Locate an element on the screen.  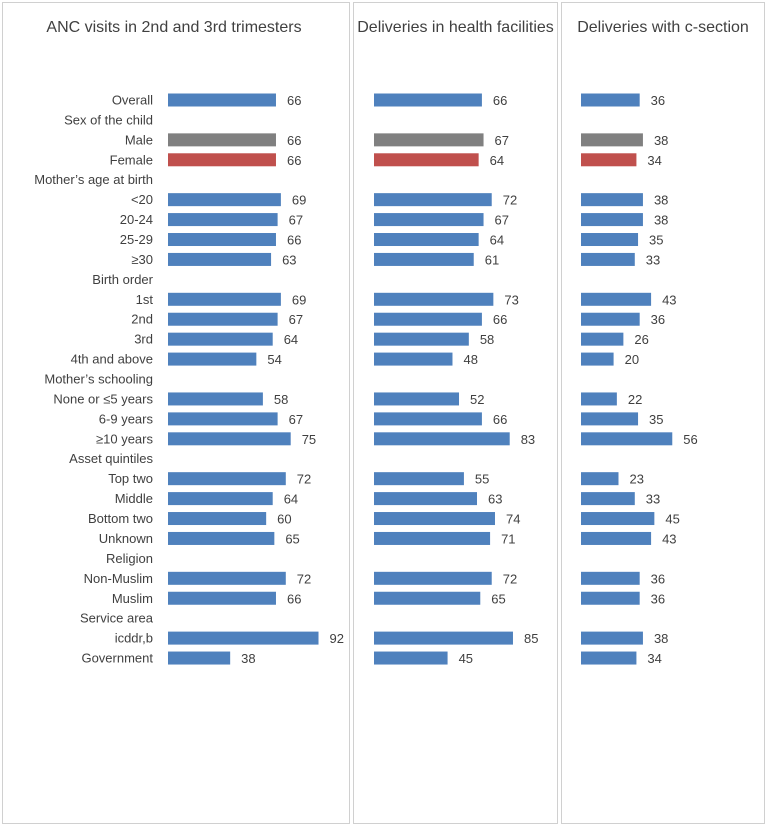
data-label: 60 is located at coordinates (284, 519).